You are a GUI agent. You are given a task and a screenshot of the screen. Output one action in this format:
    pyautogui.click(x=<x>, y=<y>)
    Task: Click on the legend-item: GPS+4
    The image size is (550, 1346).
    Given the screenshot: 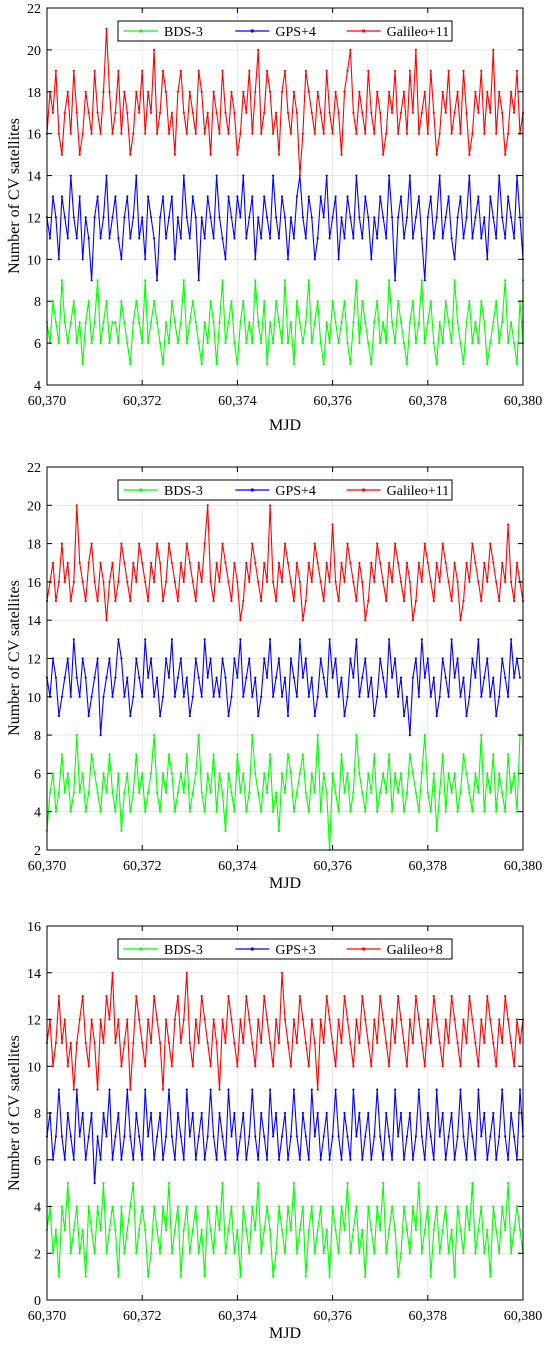 What is the action you would take?
    pyautogui.click(x=275, y=491)
    